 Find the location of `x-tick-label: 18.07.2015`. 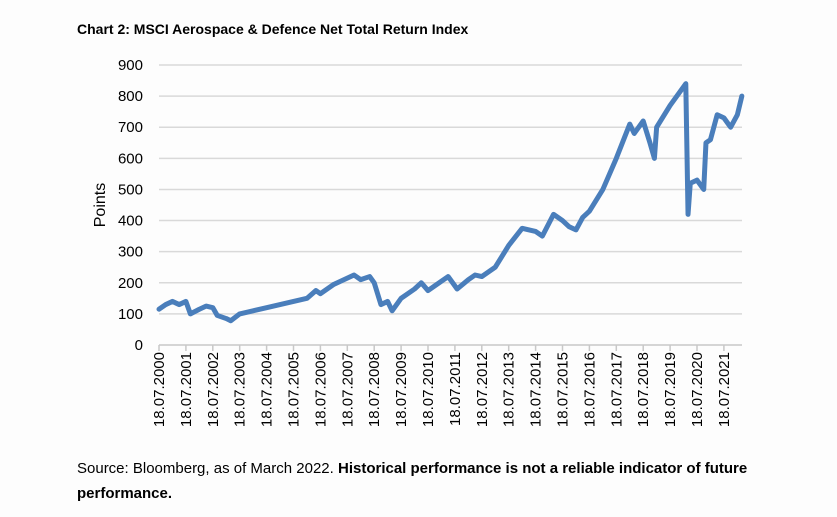

x-tick-label: 18.07.2015 is located at coordinates (563, 389).